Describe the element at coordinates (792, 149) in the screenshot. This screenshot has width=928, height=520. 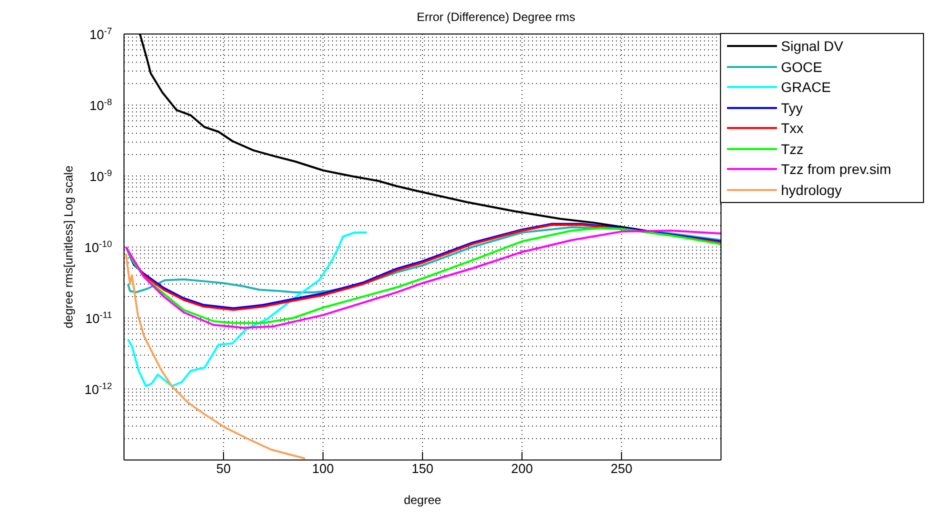
I see `legend-label: Tzz` at that location.